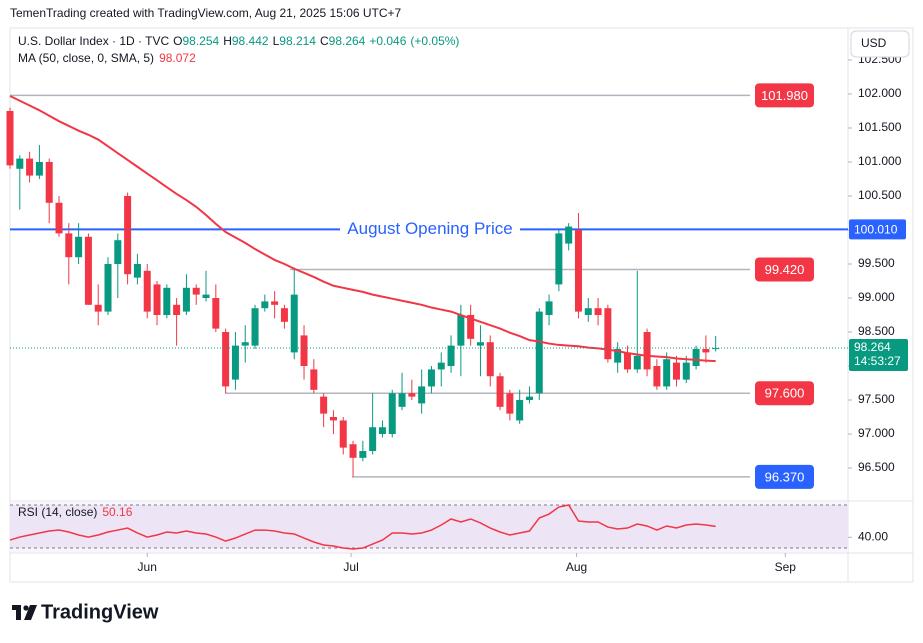 The width and height of the screenshot is (923, 643). What do you see at coordinates (874, 43) in the screenshot?
I see `currency: USD` at bounding box center [874, 43].